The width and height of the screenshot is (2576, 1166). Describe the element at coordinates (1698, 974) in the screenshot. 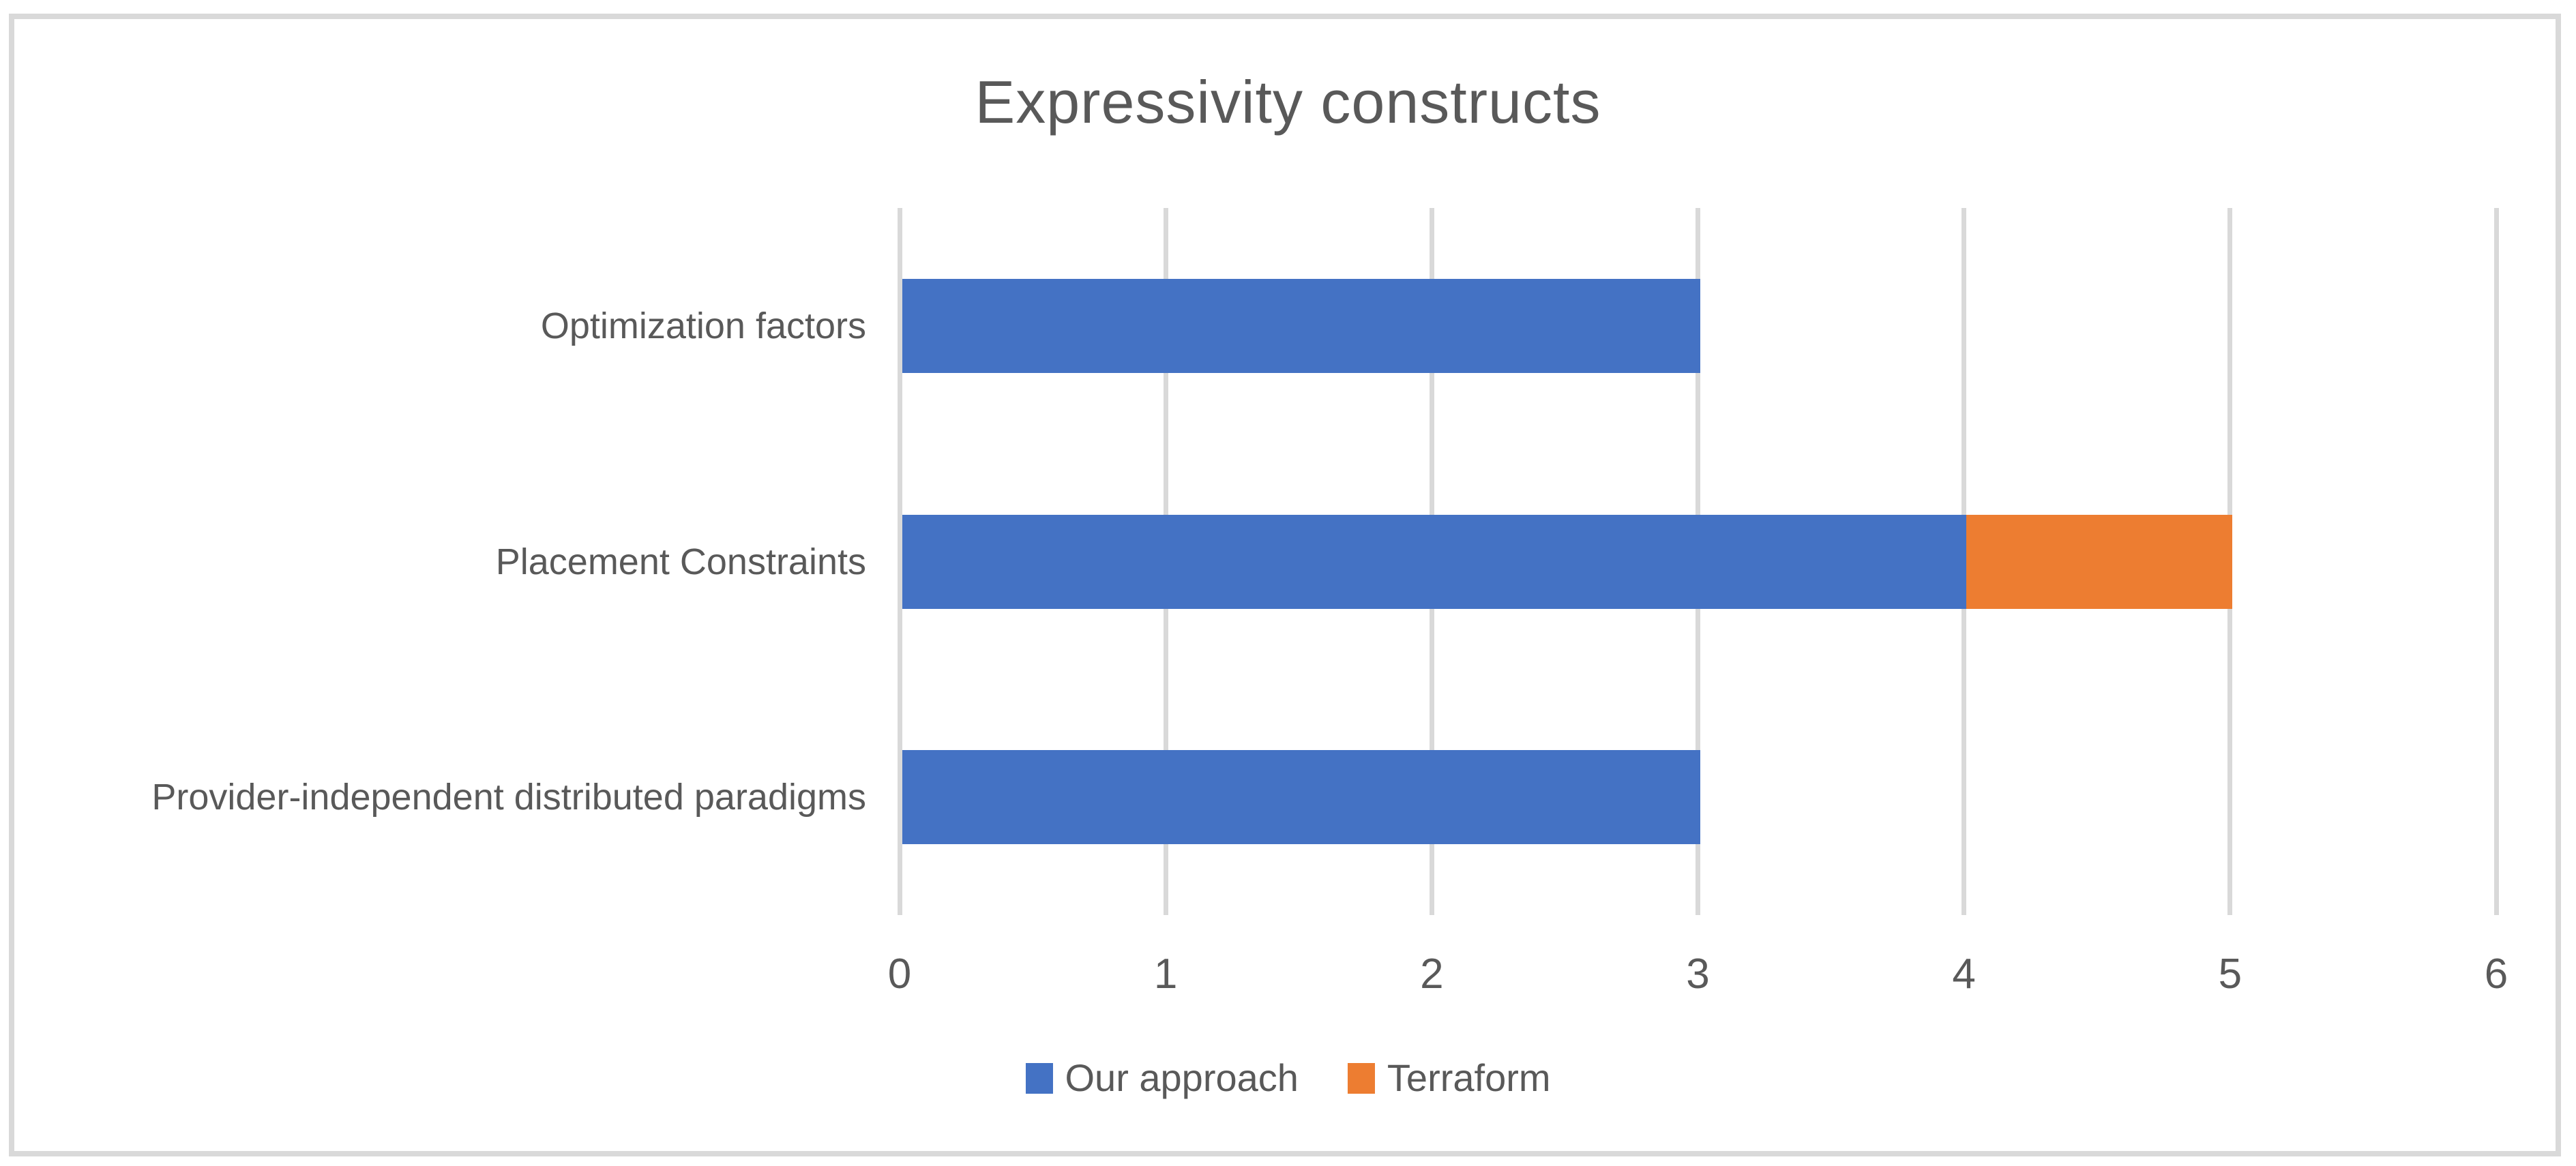

I see `x-axis-tick-label: 3` at that location.